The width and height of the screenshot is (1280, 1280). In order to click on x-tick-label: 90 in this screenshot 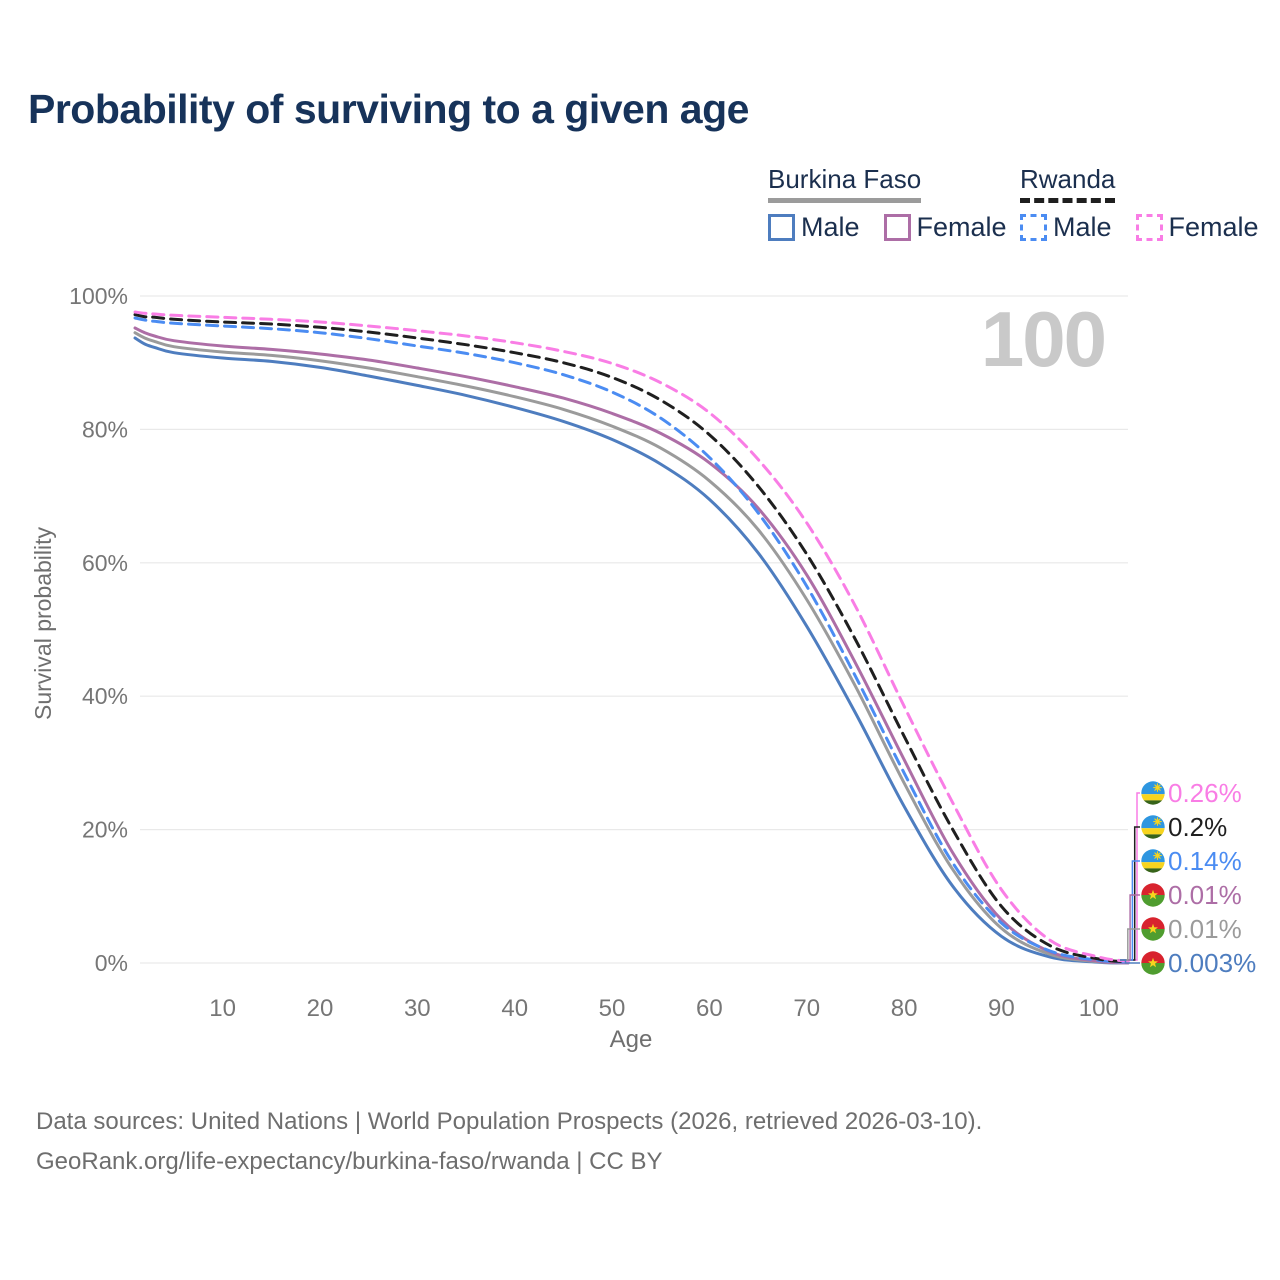, I will do `click(1001, 1008)`.